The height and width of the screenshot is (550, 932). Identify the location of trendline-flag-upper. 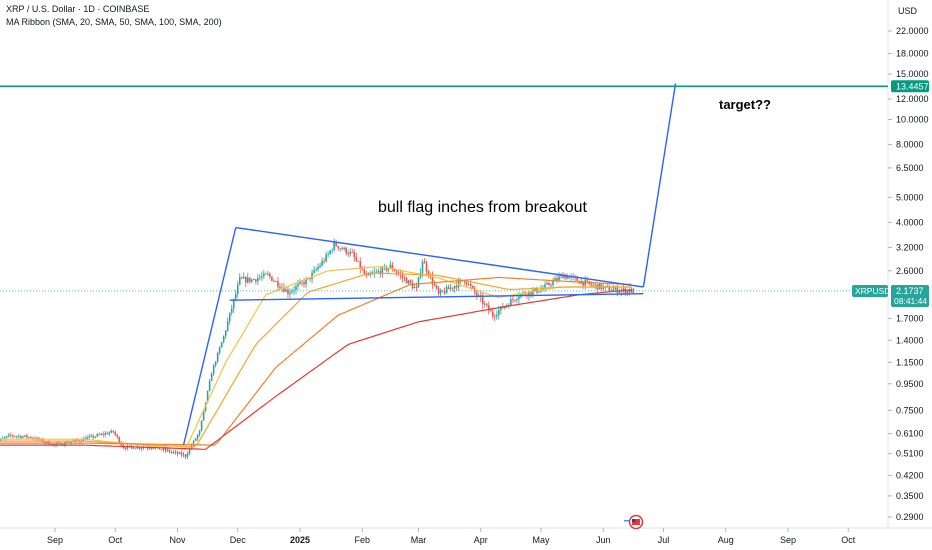
(439, 257).